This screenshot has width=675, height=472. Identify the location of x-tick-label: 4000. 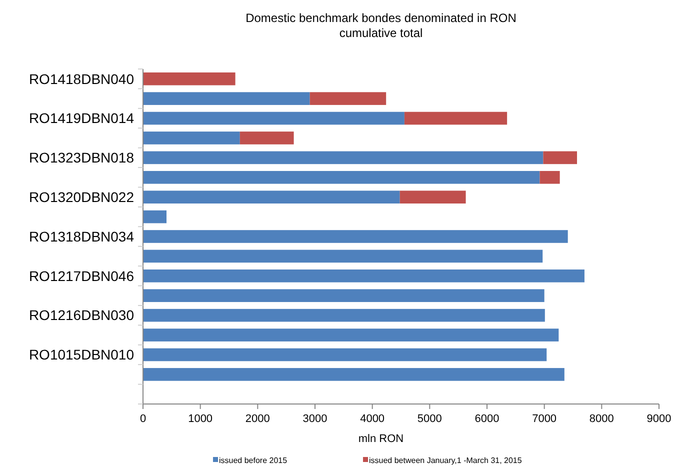
(372, 419).